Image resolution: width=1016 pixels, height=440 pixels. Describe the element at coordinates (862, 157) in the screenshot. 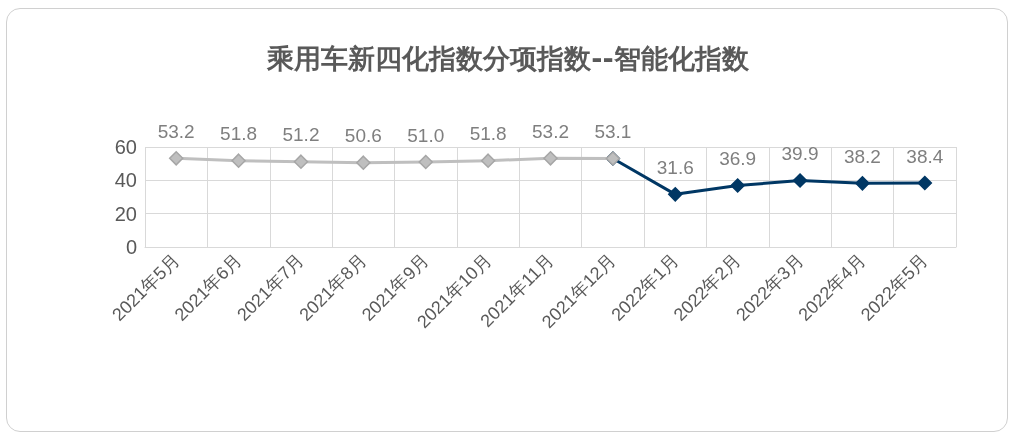

I see `data-label: 38.2` at that location.